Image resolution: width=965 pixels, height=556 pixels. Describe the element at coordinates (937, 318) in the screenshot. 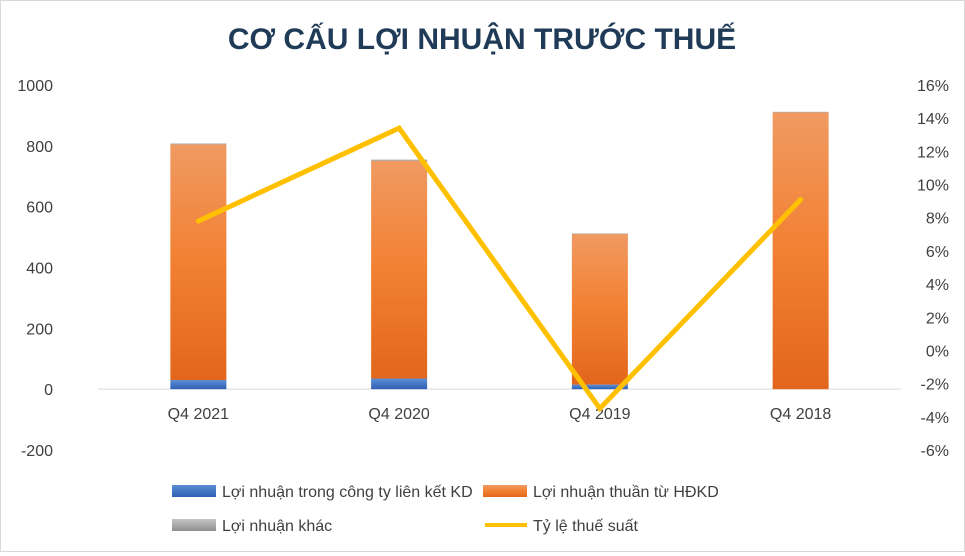

I see `y-right-tick-label: 2%` at that location.